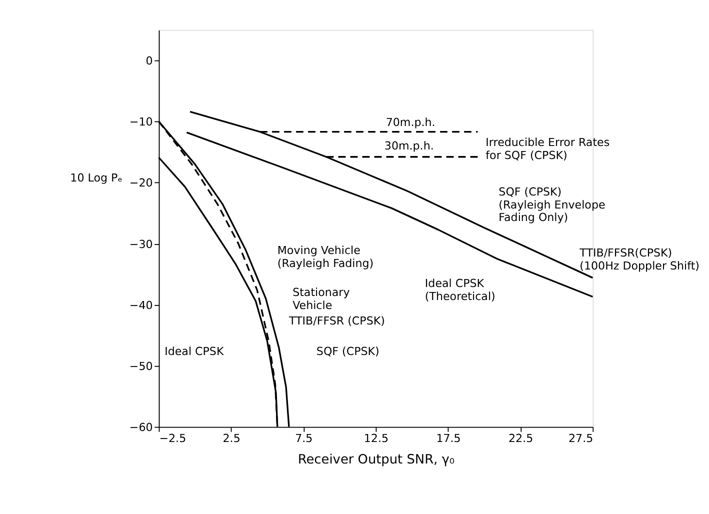 This screenshot has height=514, width=709. What do you see at coordinates (231, 439) in the screenshot?
I see `x-tick-label: 2.5` at bounding box center [231, 439].